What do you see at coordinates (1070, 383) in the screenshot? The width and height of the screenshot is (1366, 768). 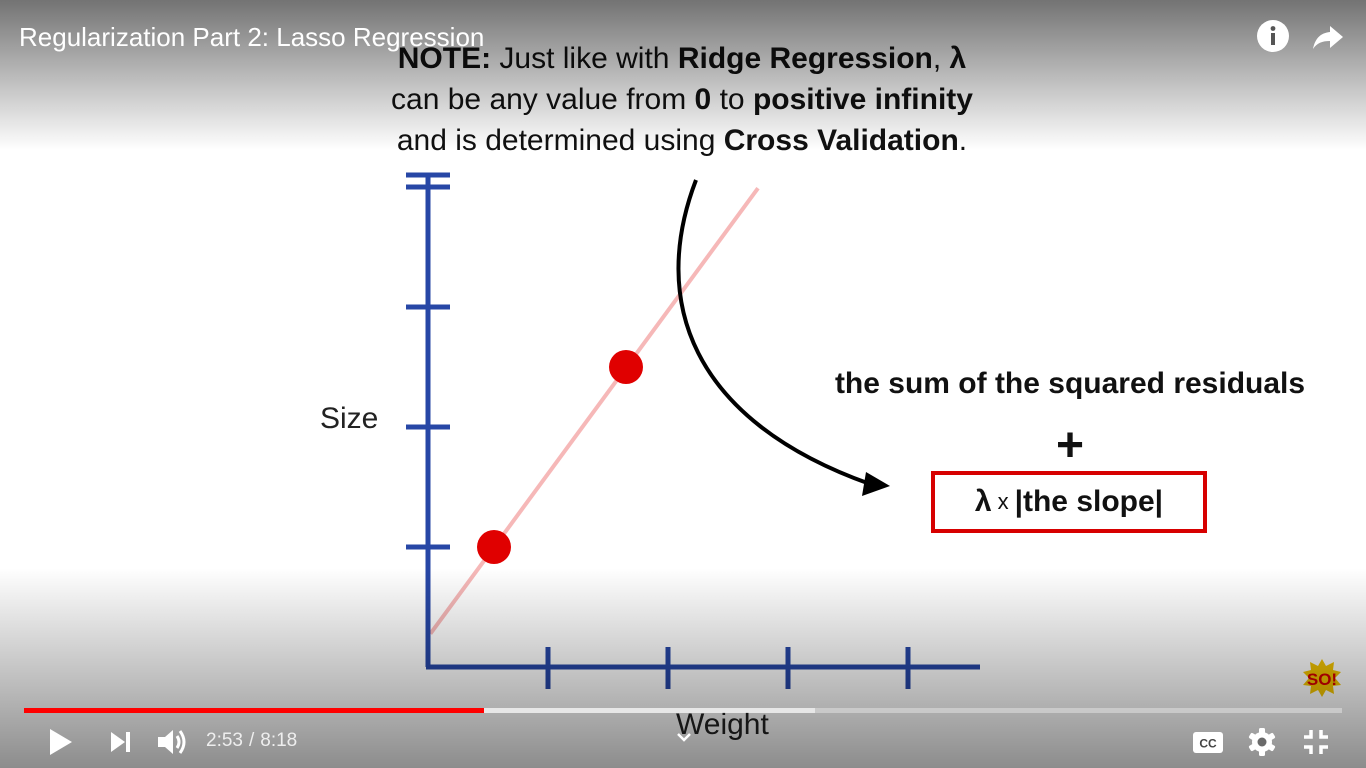 I see `sum-squared-residuals-text: the sum of the squared residuals` at bounding box center [1070, 383].